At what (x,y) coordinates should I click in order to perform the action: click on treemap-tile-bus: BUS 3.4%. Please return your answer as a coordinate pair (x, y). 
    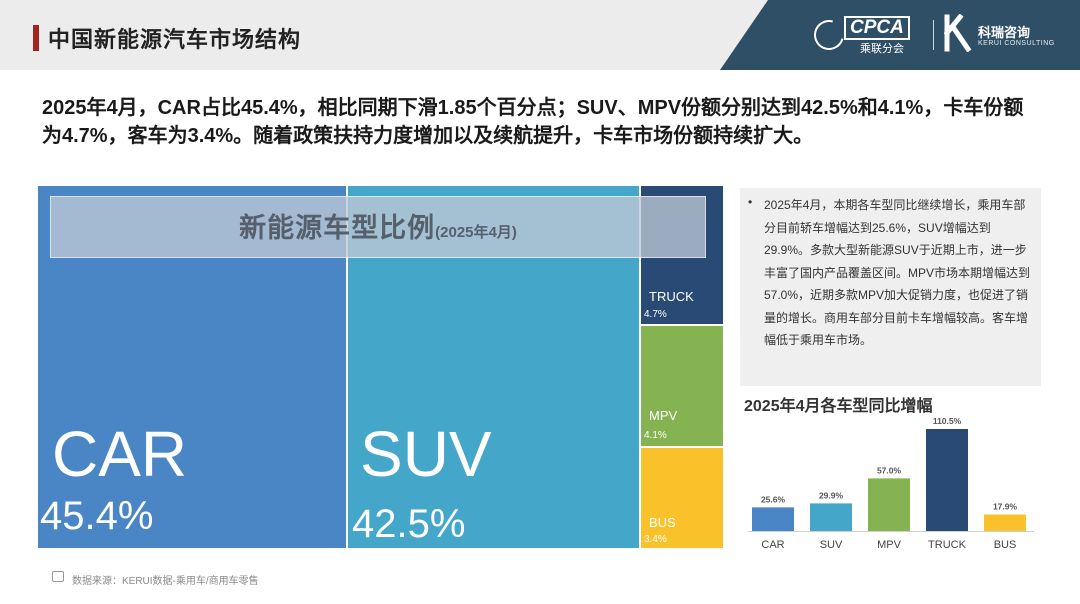
    Looking at the image, I should click on (682, 498).